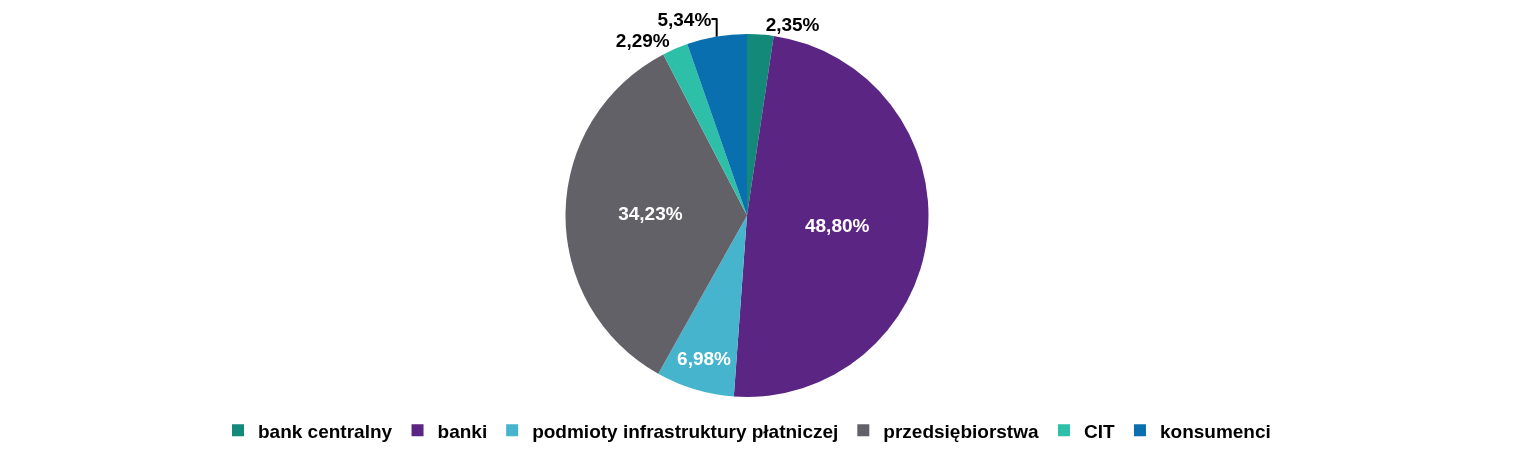 Image resolution: width=1514 pixels, height=459 pixels. What do you see at coordinates (837, 225) in the screenshot?
I see `data-label: 48,80%` at bounding box center [837, 225].